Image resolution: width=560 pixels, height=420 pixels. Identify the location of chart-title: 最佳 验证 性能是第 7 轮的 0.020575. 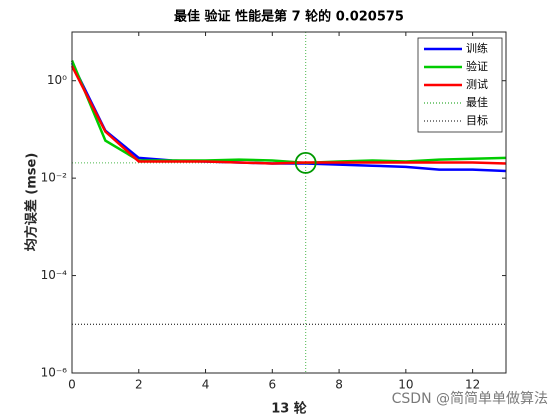
(289, 17).